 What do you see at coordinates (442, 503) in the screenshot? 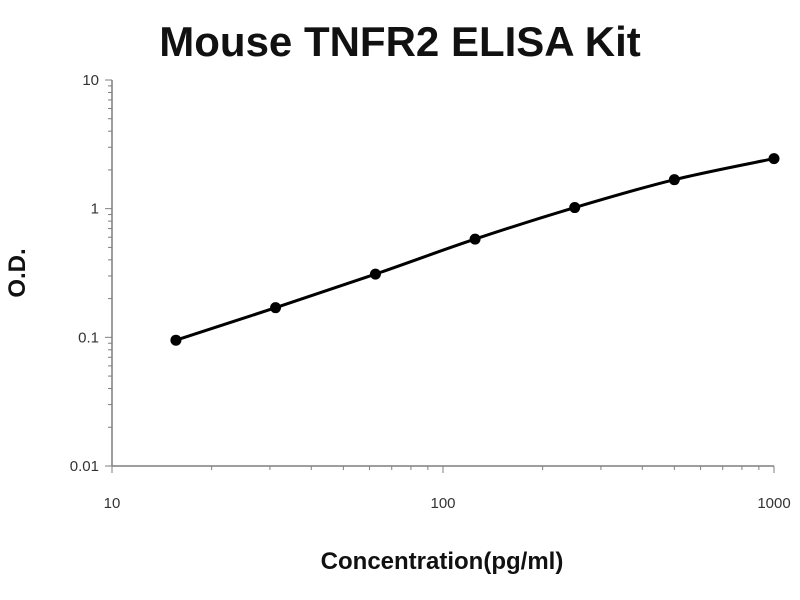
I see `x-tick-label: 100` at bounding box center [442, 503].